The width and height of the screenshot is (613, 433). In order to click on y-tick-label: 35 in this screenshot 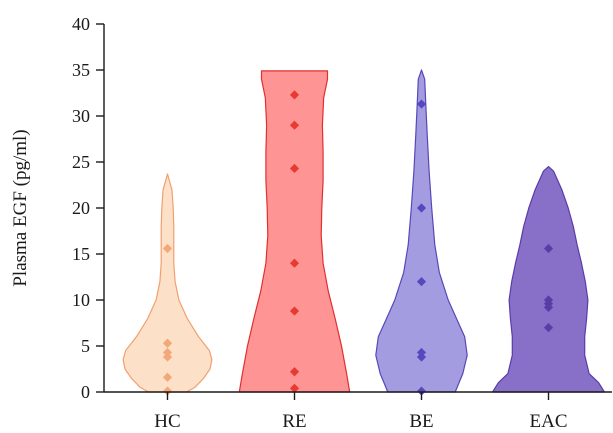, I will do `click(81, 70)`.